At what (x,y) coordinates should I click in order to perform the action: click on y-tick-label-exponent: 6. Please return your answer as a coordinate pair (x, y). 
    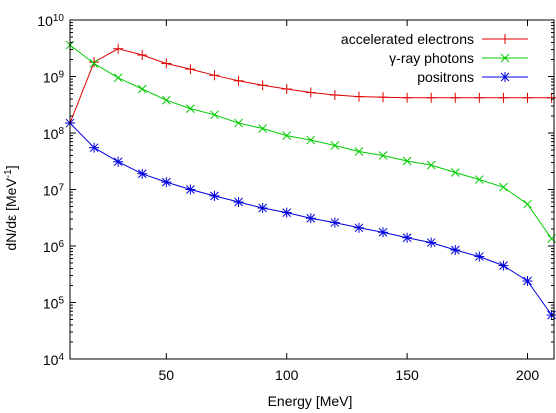
    Looking at the image, I should click on (61, 244).